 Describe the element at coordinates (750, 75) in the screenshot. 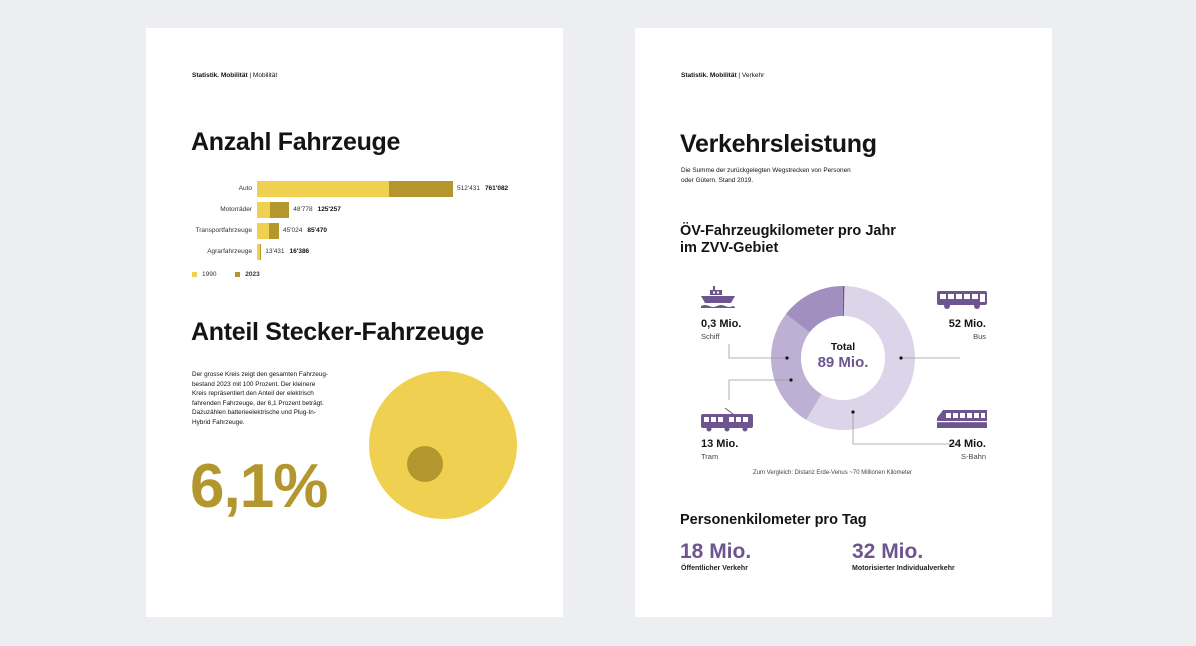

I see `breadcrumb-page: | Verkehr` at that location.